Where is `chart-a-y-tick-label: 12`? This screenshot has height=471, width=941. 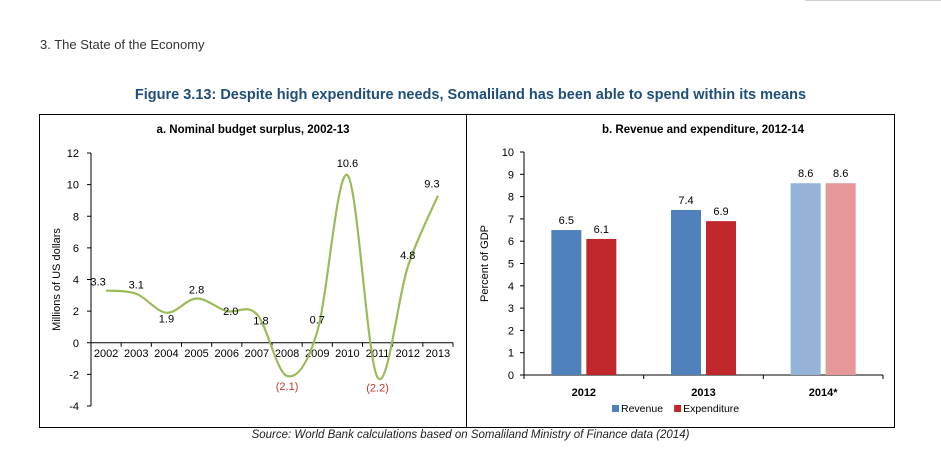 chart-a-y-tick-label: 12 is located at coordinates (73, 154).